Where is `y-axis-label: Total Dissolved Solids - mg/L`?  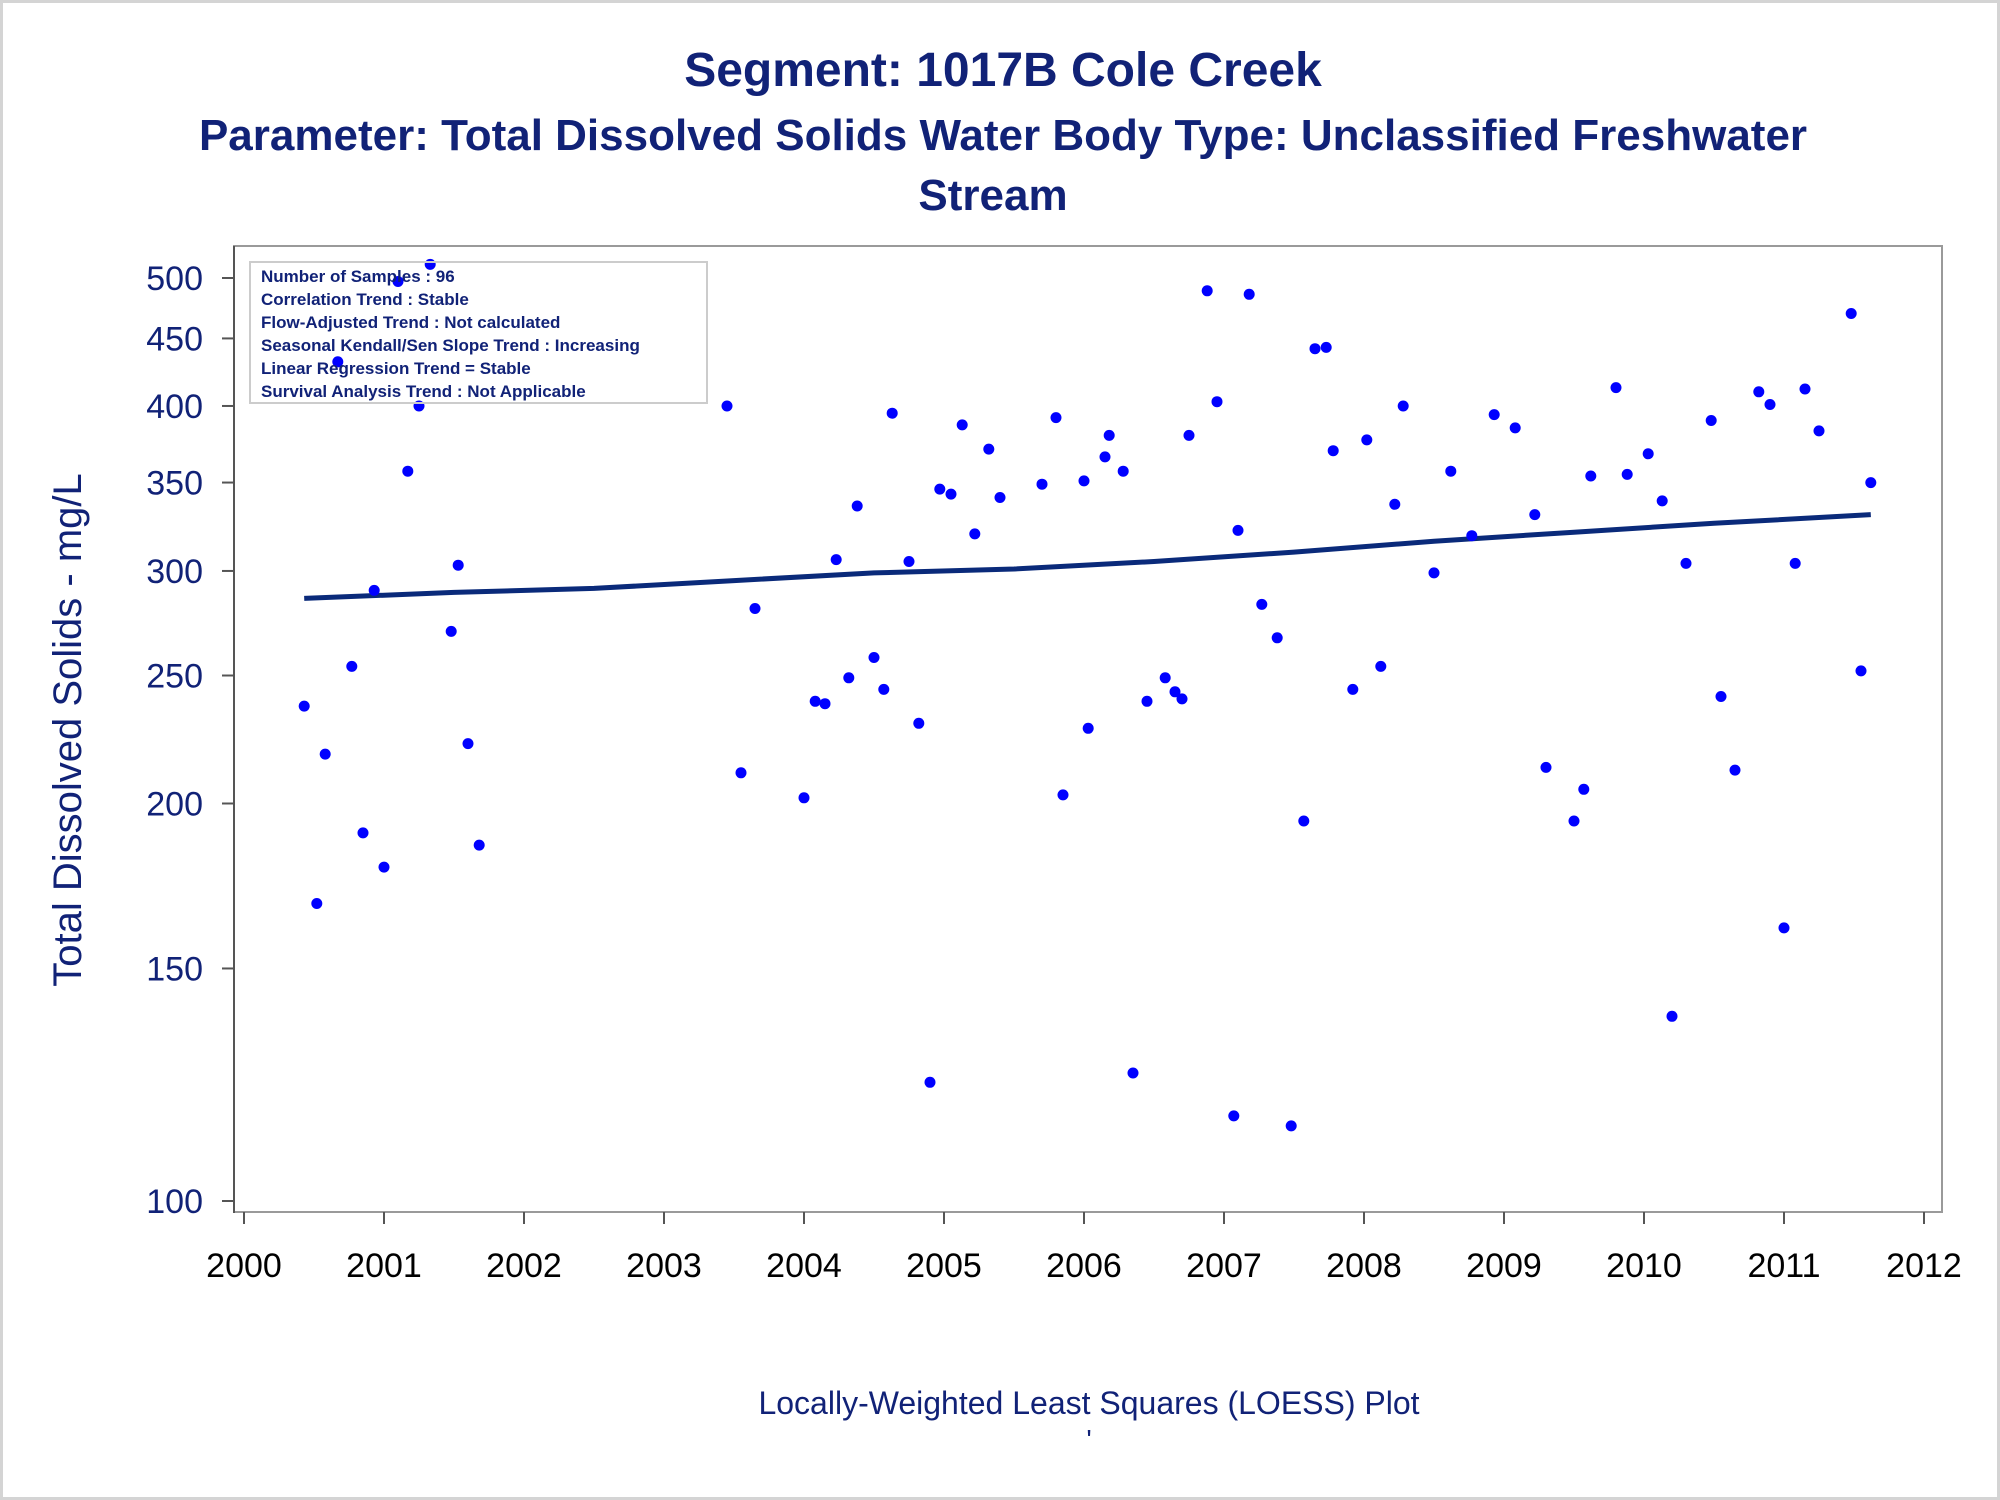
y-axis-label: Total Dissolved Solids - mg/L is located at coordinates (68, 730).